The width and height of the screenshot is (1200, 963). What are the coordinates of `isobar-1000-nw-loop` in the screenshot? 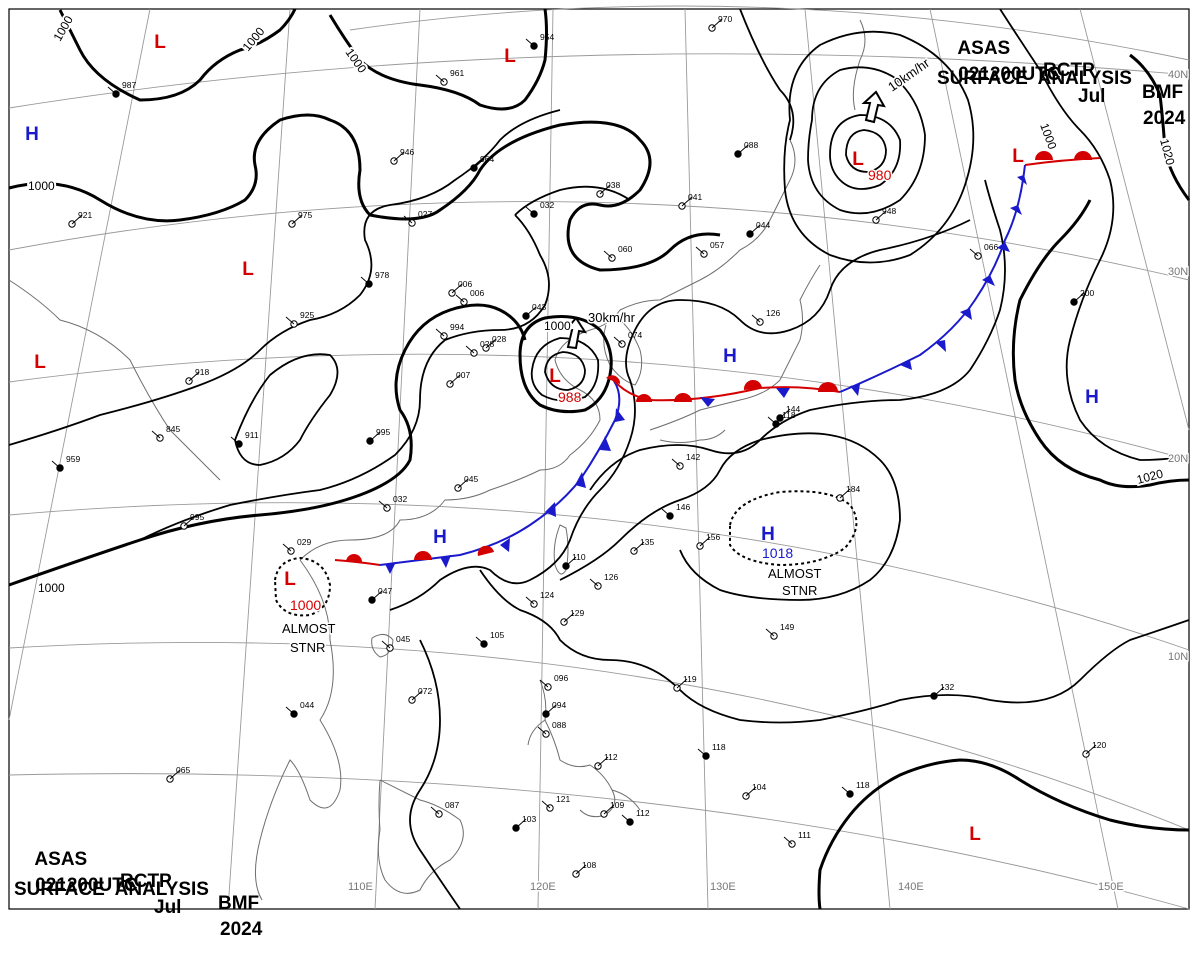 It's located at (177, 55).